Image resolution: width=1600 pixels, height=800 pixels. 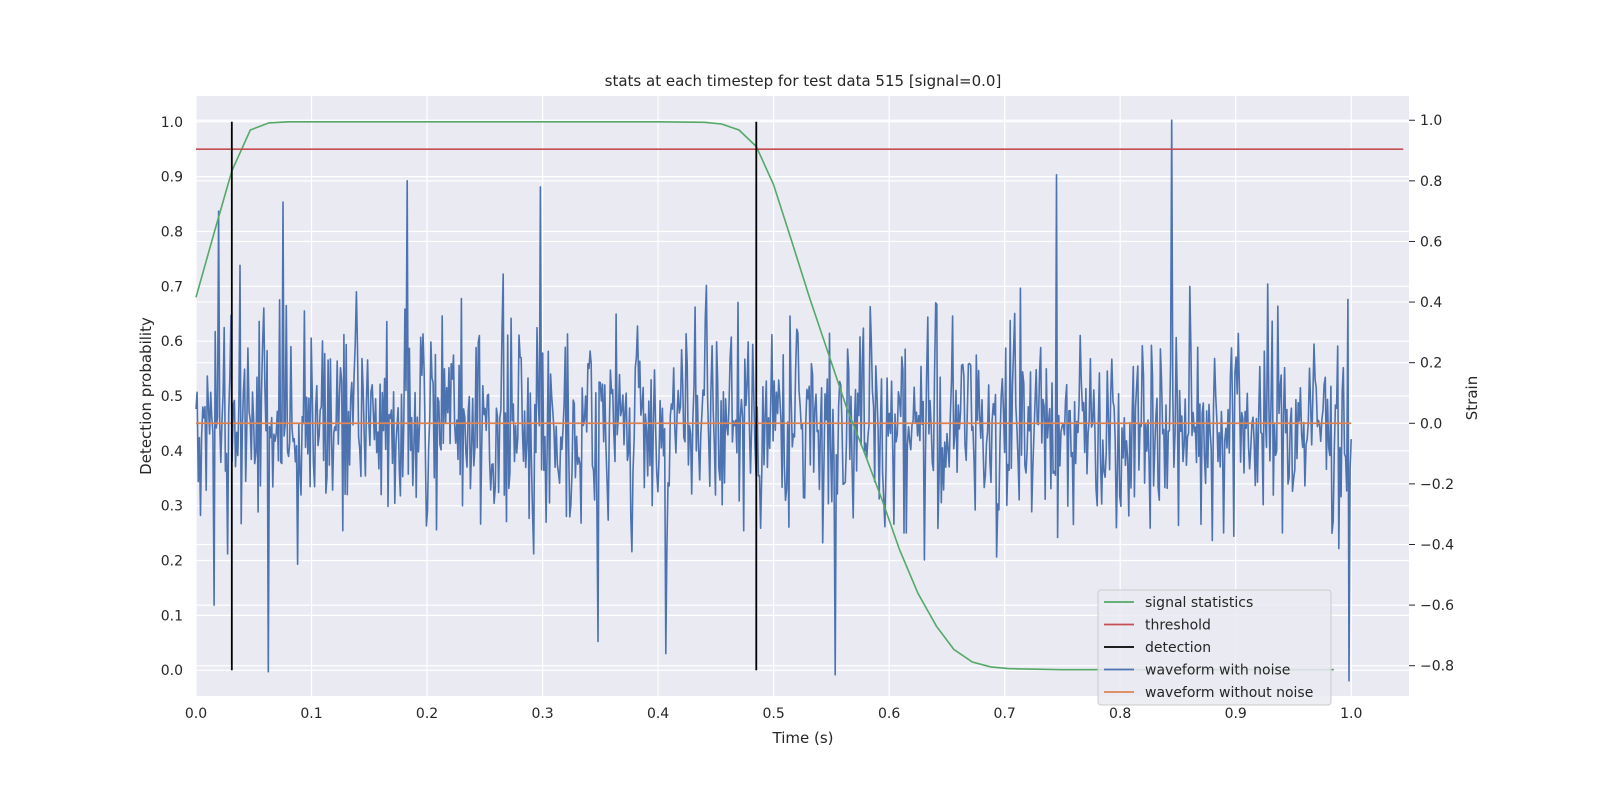 I want to click on legend-label: waveform with noise, so click(x=1217, y=671).